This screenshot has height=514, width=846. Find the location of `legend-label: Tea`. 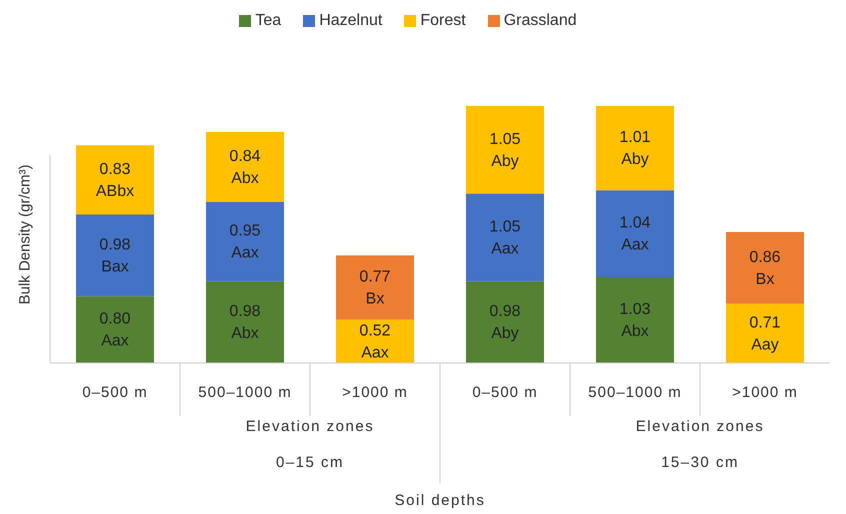

legend-label: Tea is located at coordinates (268, 20).